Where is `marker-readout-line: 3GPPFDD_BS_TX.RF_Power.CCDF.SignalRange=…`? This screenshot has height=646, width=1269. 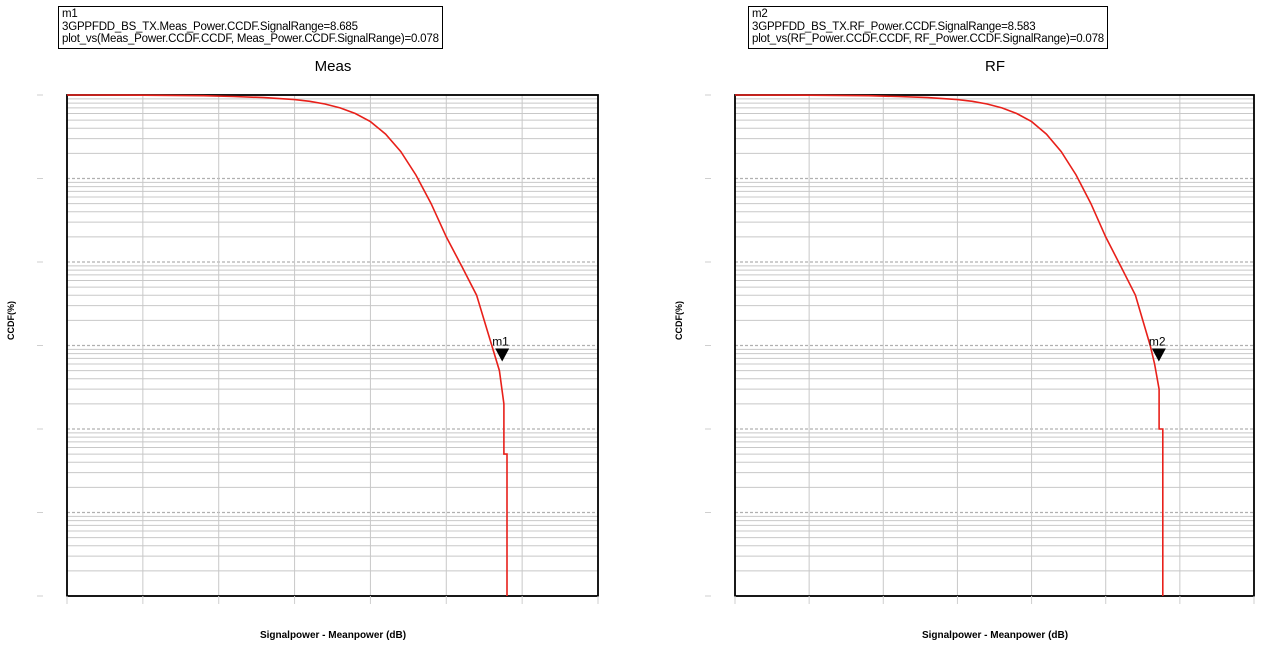
marker-readout-line: 3GPPFDD_BS_TX.RF_Power.CCDF.SignalRange=… is located at coordinates (894, 26).